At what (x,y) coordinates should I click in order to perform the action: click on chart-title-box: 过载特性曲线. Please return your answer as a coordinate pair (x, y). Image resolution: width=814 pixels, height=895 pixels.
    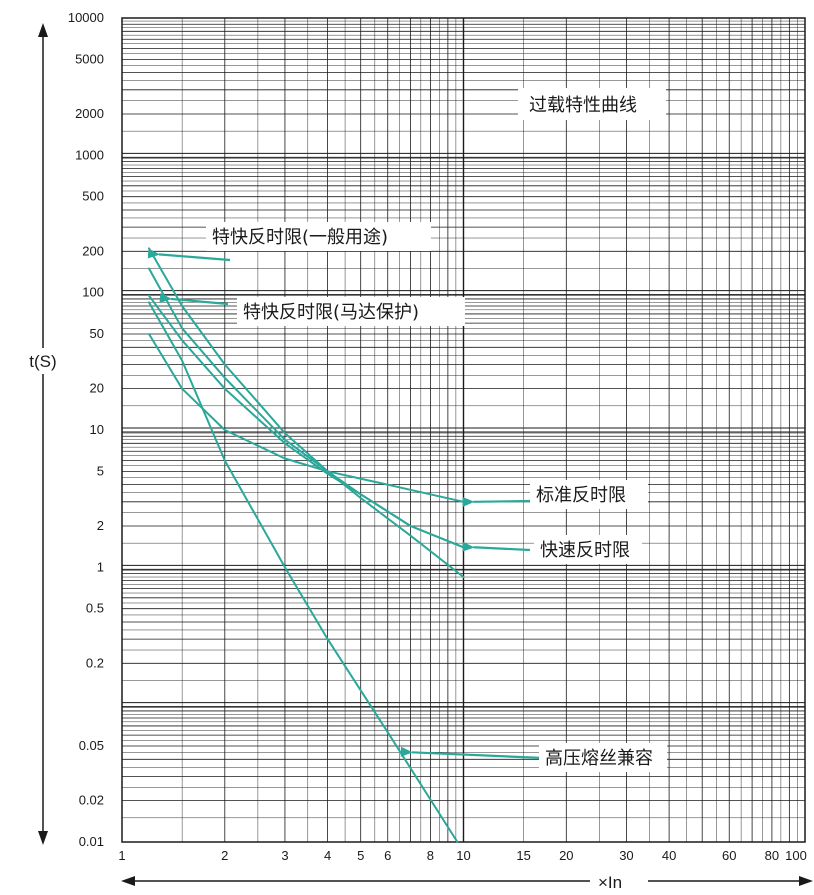
    Looking at the image, I should click on (592, 104).